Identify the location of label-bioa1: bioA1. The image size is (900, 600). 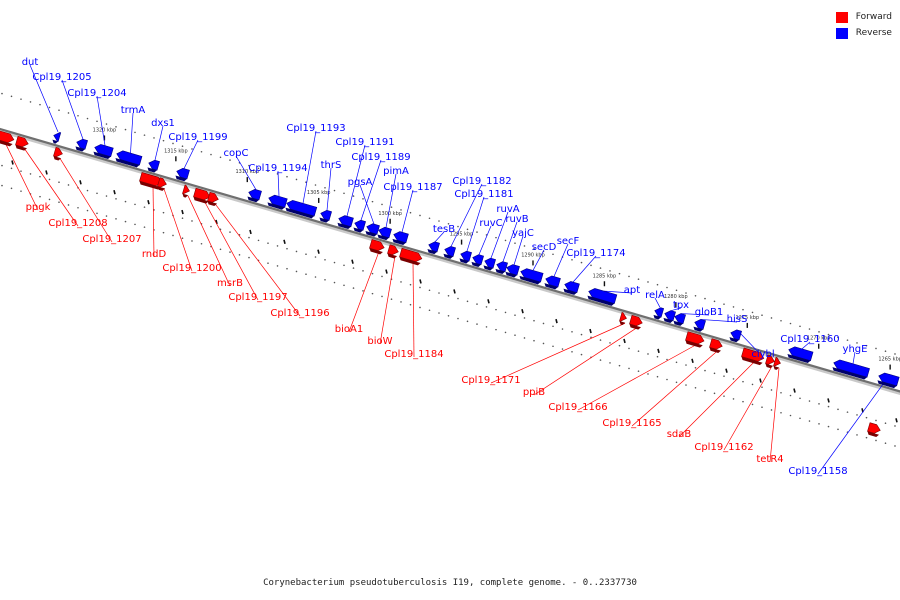
(349, 329).